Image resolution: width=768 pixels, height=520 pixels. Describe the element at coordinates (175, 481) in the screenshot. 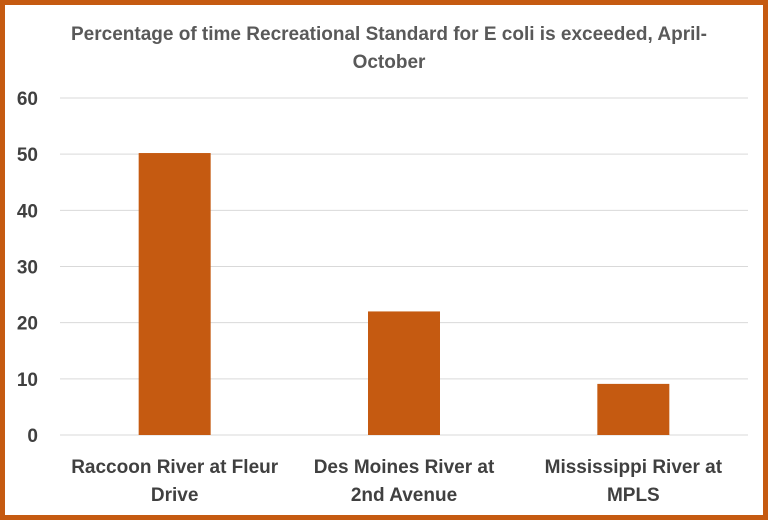

I see `x-tick-label: Raccoon River at Fleur Drive` at that location.